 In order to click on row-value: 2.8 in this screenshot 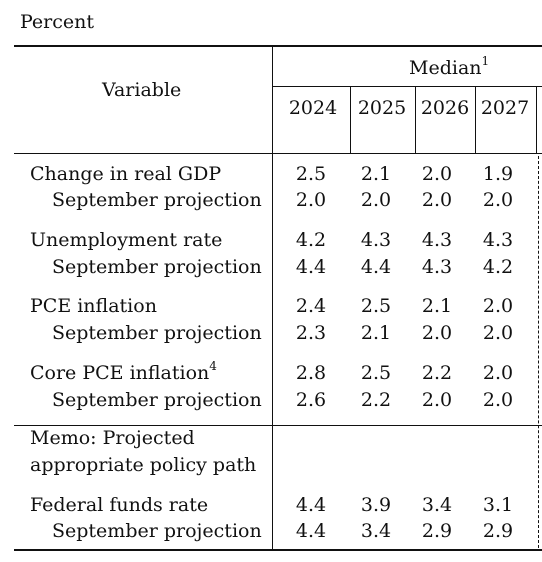, I will do `click(311, 373)`.